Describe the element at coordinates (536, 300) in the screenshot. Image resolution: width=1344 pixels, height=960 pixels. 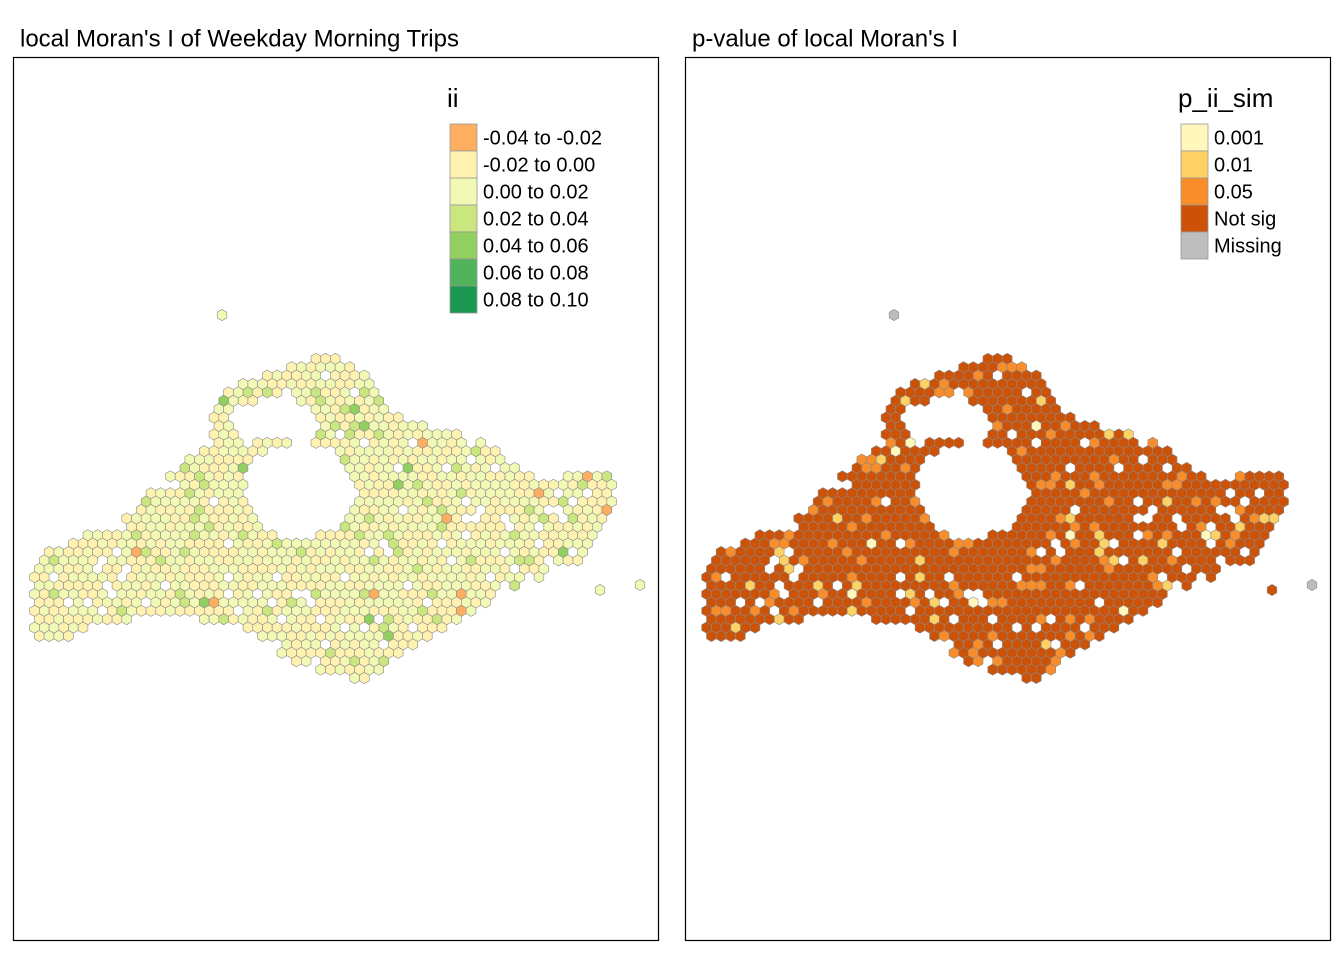
I see `legend-label: 0.08 to 0.10` at that location.